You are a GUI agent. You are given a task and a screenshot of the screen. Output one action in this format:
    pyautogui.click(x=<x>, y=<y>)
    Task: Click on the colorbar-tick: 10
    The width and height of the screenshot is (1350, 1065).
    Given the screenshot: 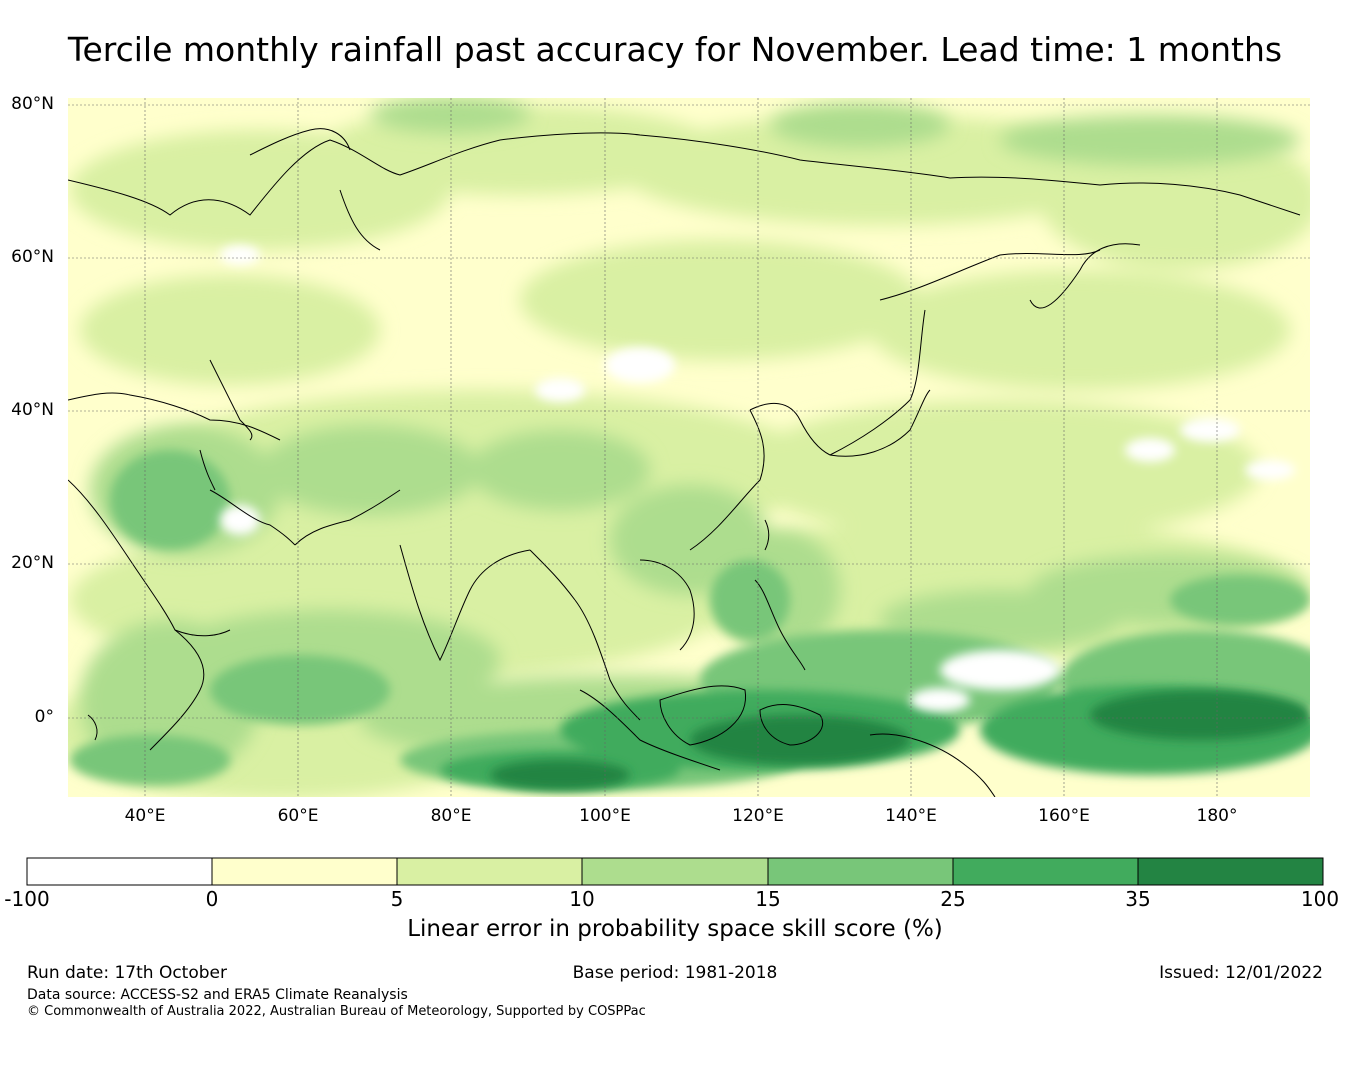 What is the action you would take?
    pyautogui.click(x=582, y=899)
    